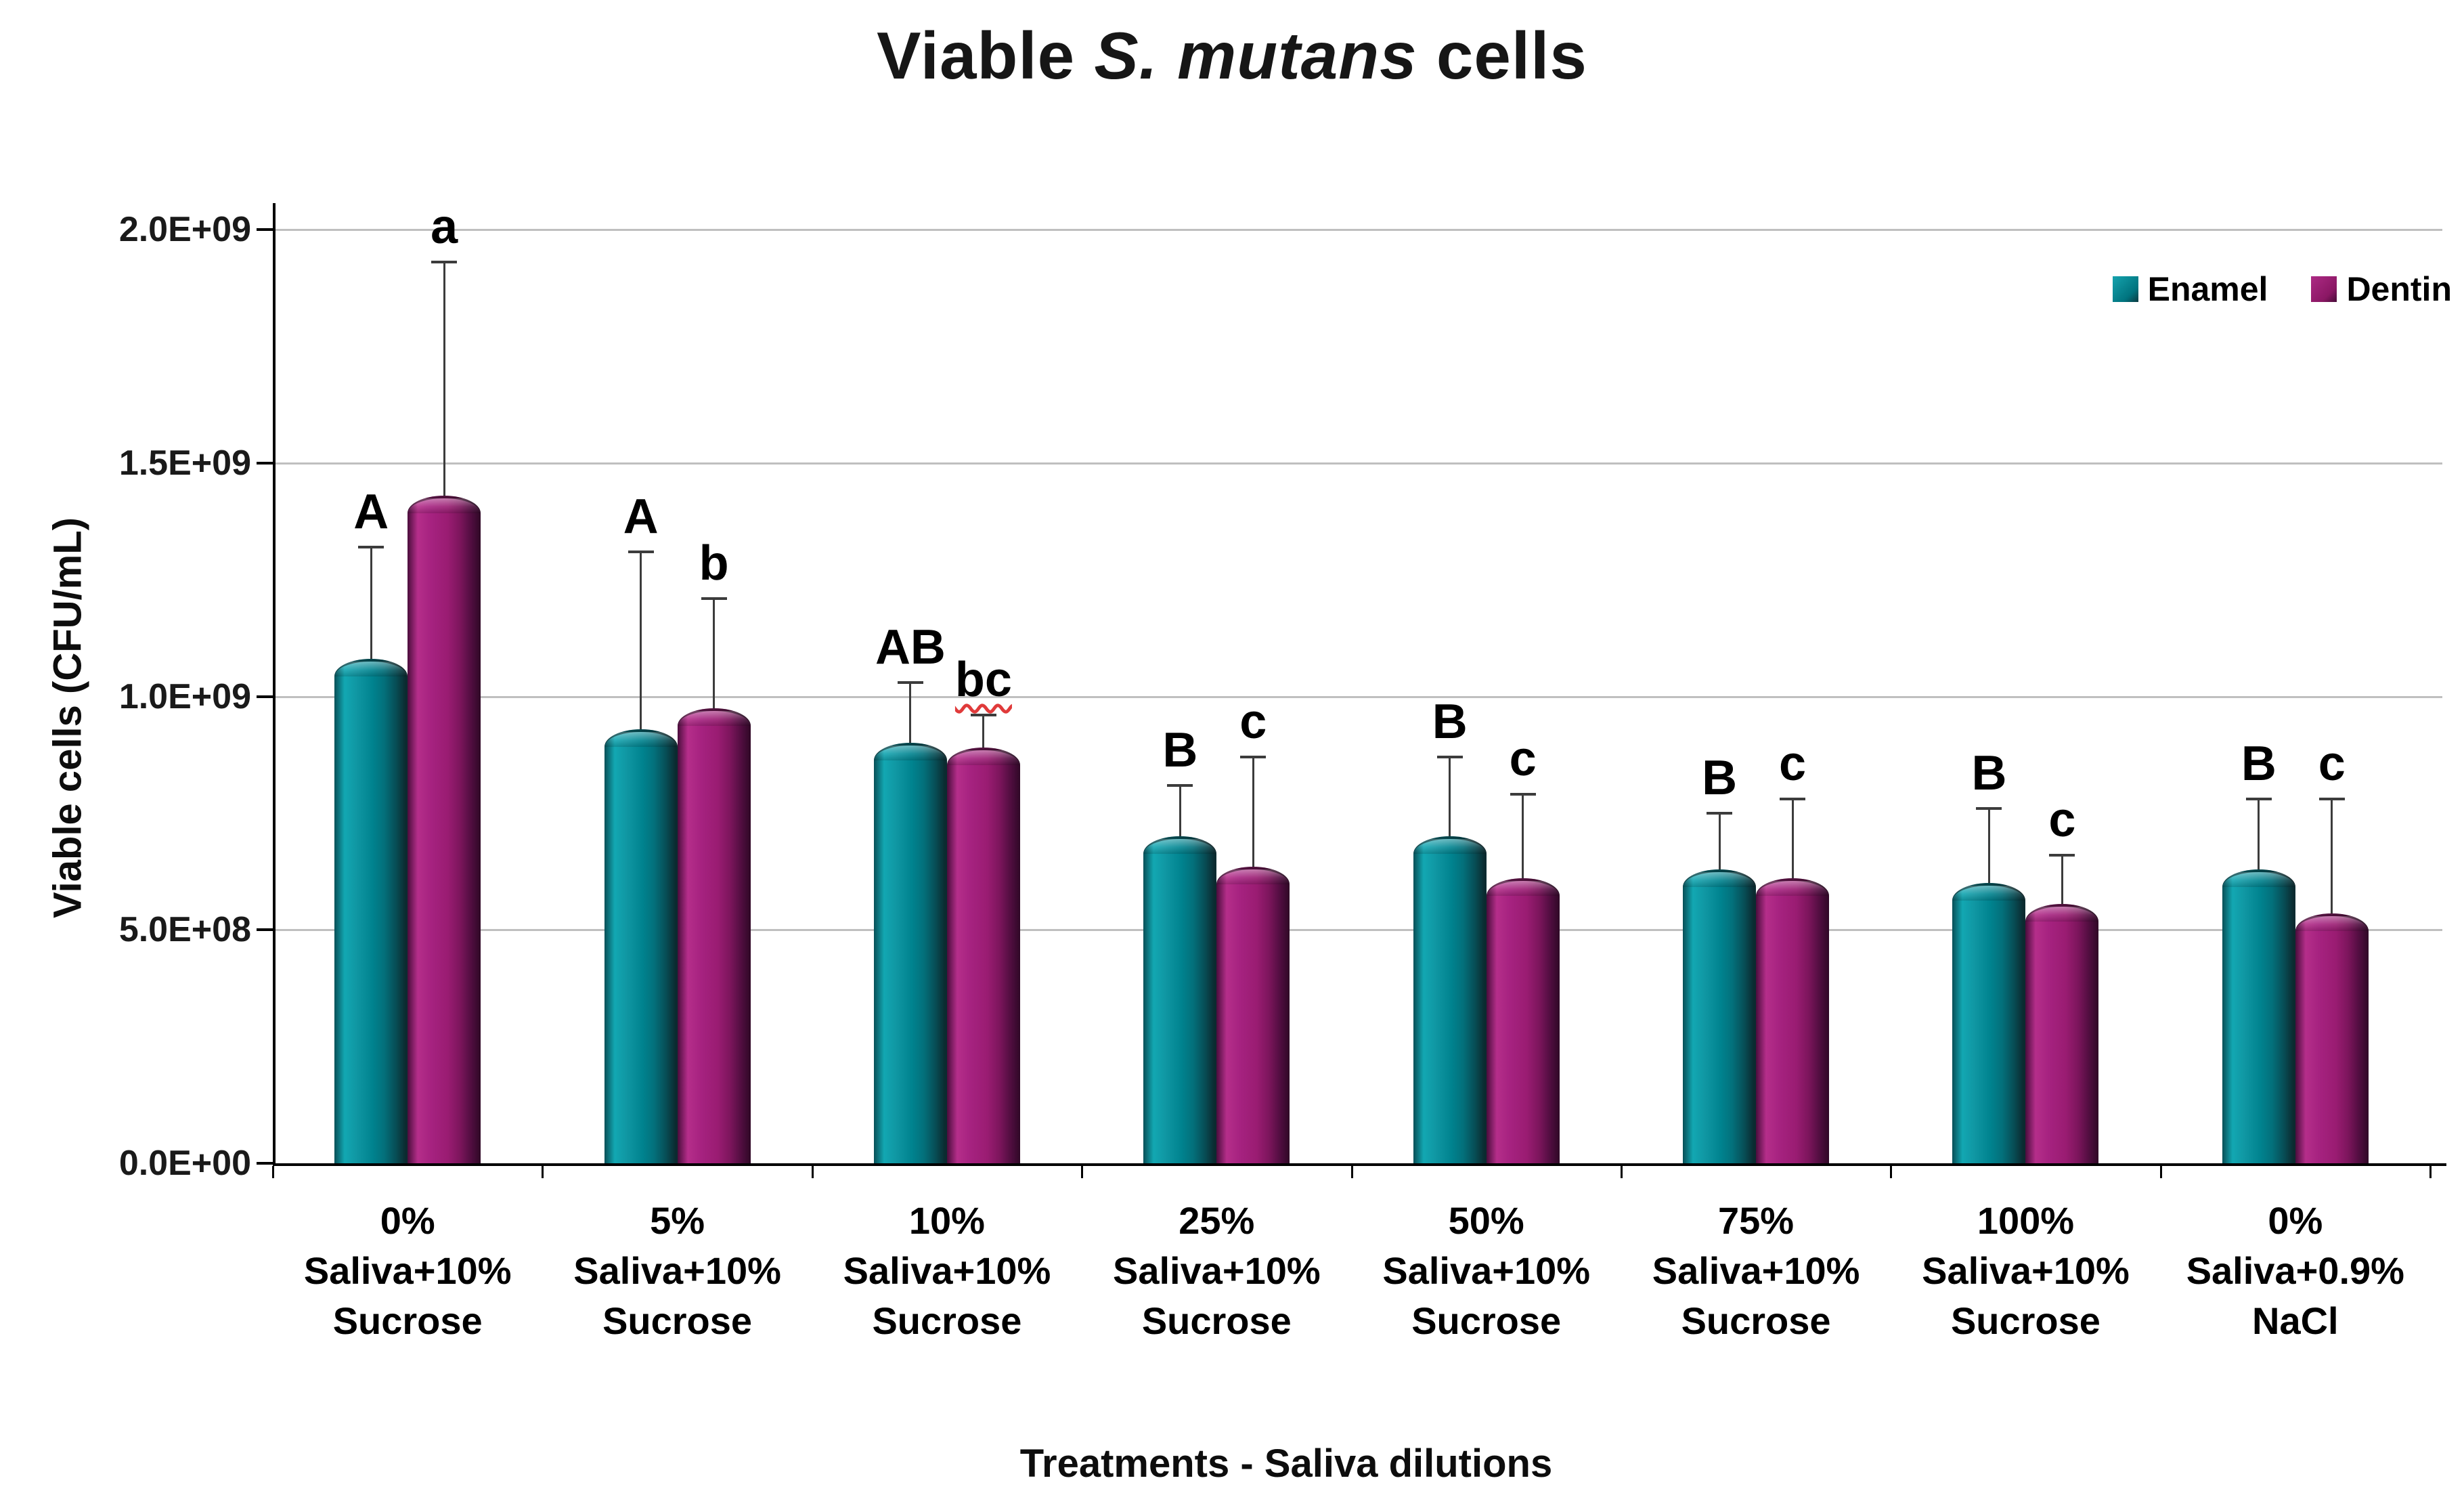 Image resolution: width=2464 pixels, height=1512 pixels. I want to click on x-category-label: 10% Saliva+10% Sucrose, so click(947, 1271).